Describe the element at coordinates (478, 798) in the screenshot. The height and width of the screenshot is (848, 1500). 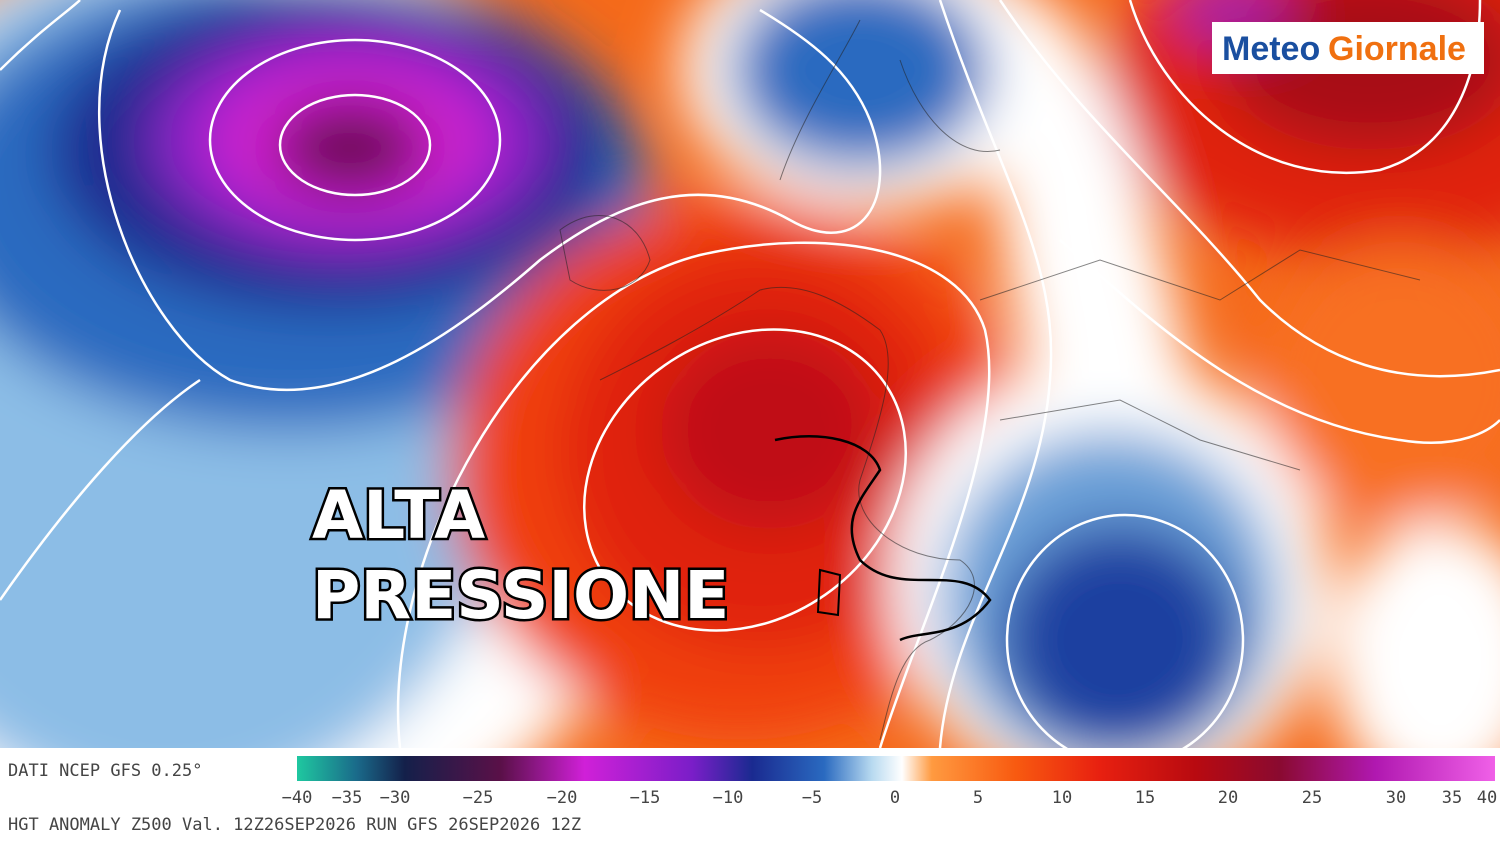
I see `colorbar-label: −25` at that location.